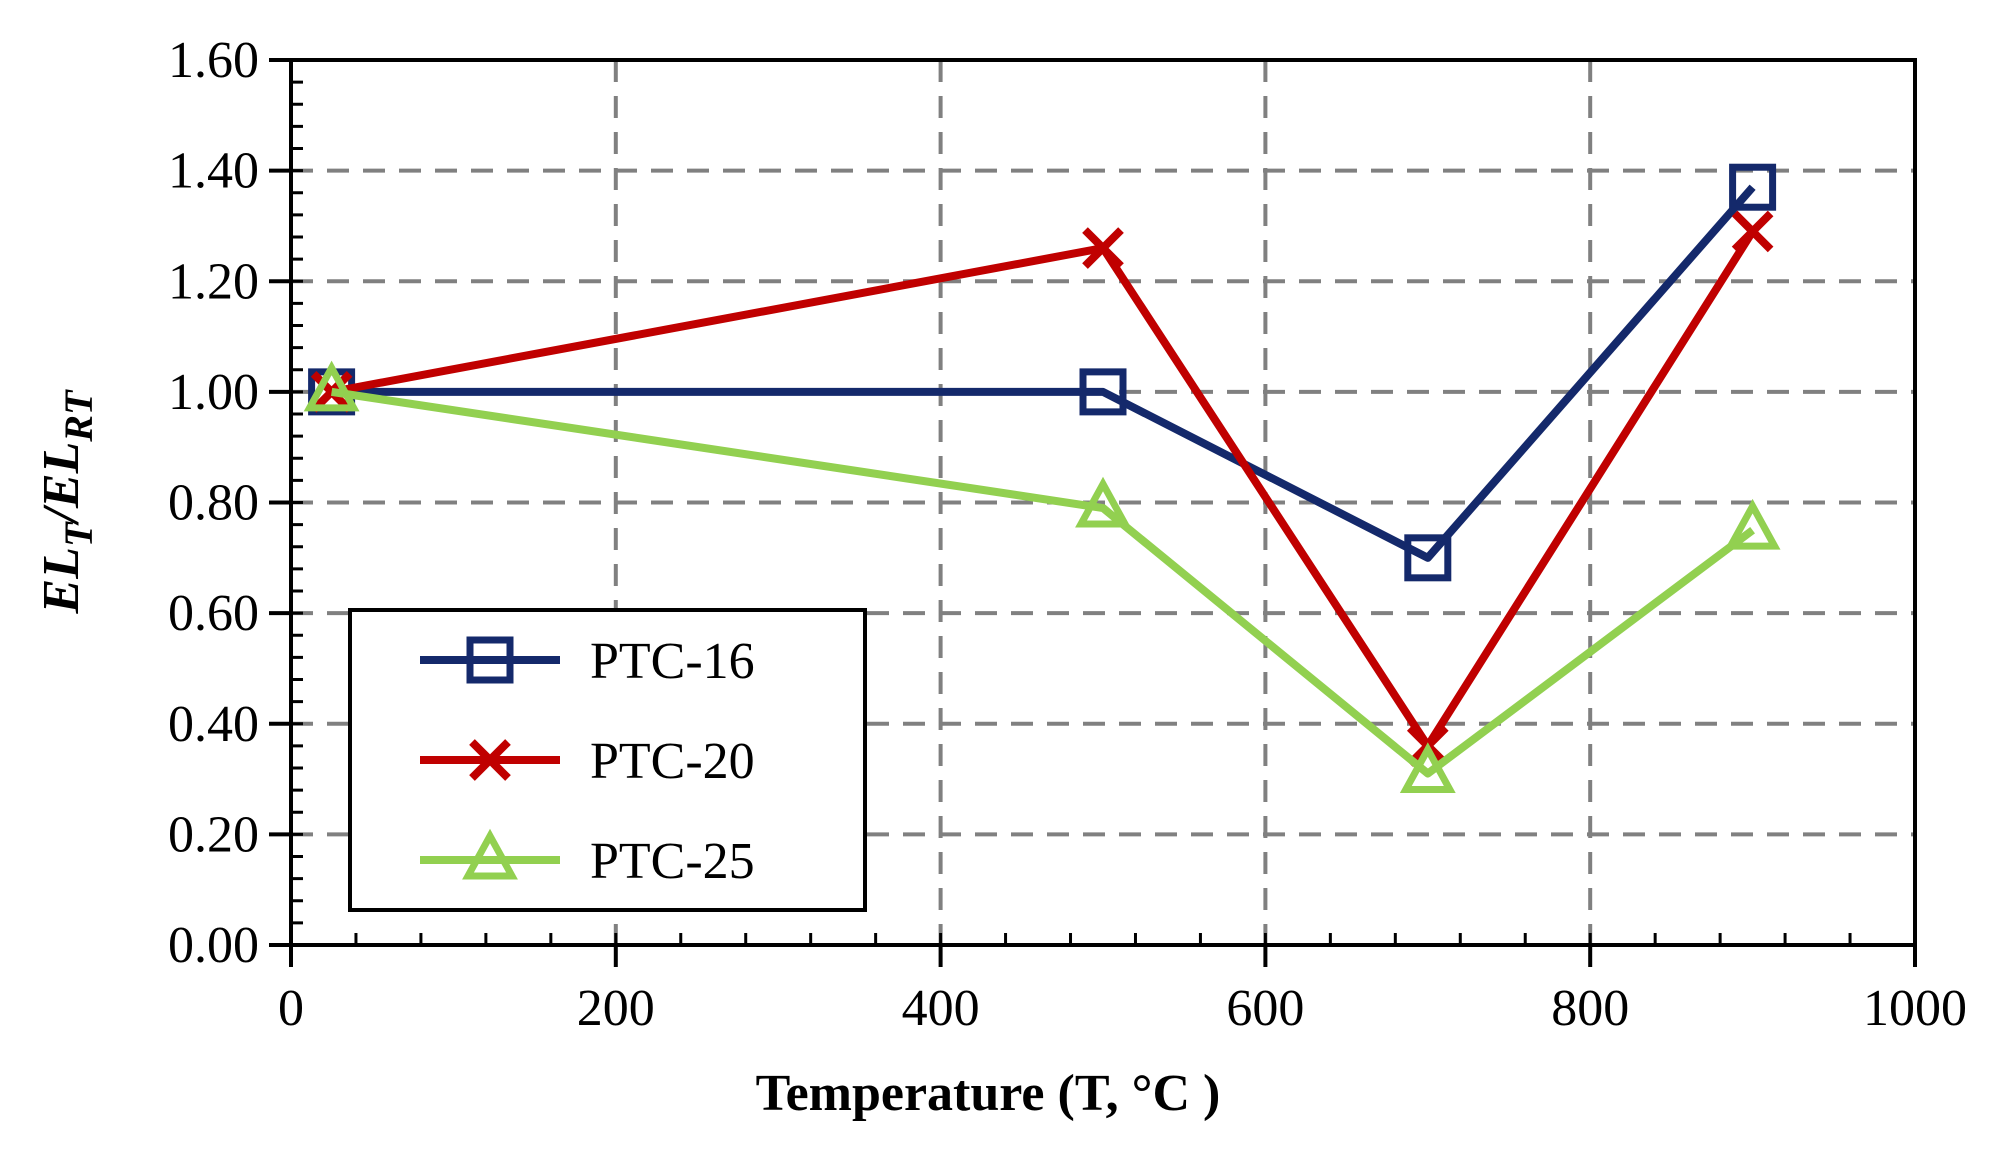 The width and height of the screenshot is (1993, 1155). I want to click on legend-label: PTC-20, so click(672, 761).